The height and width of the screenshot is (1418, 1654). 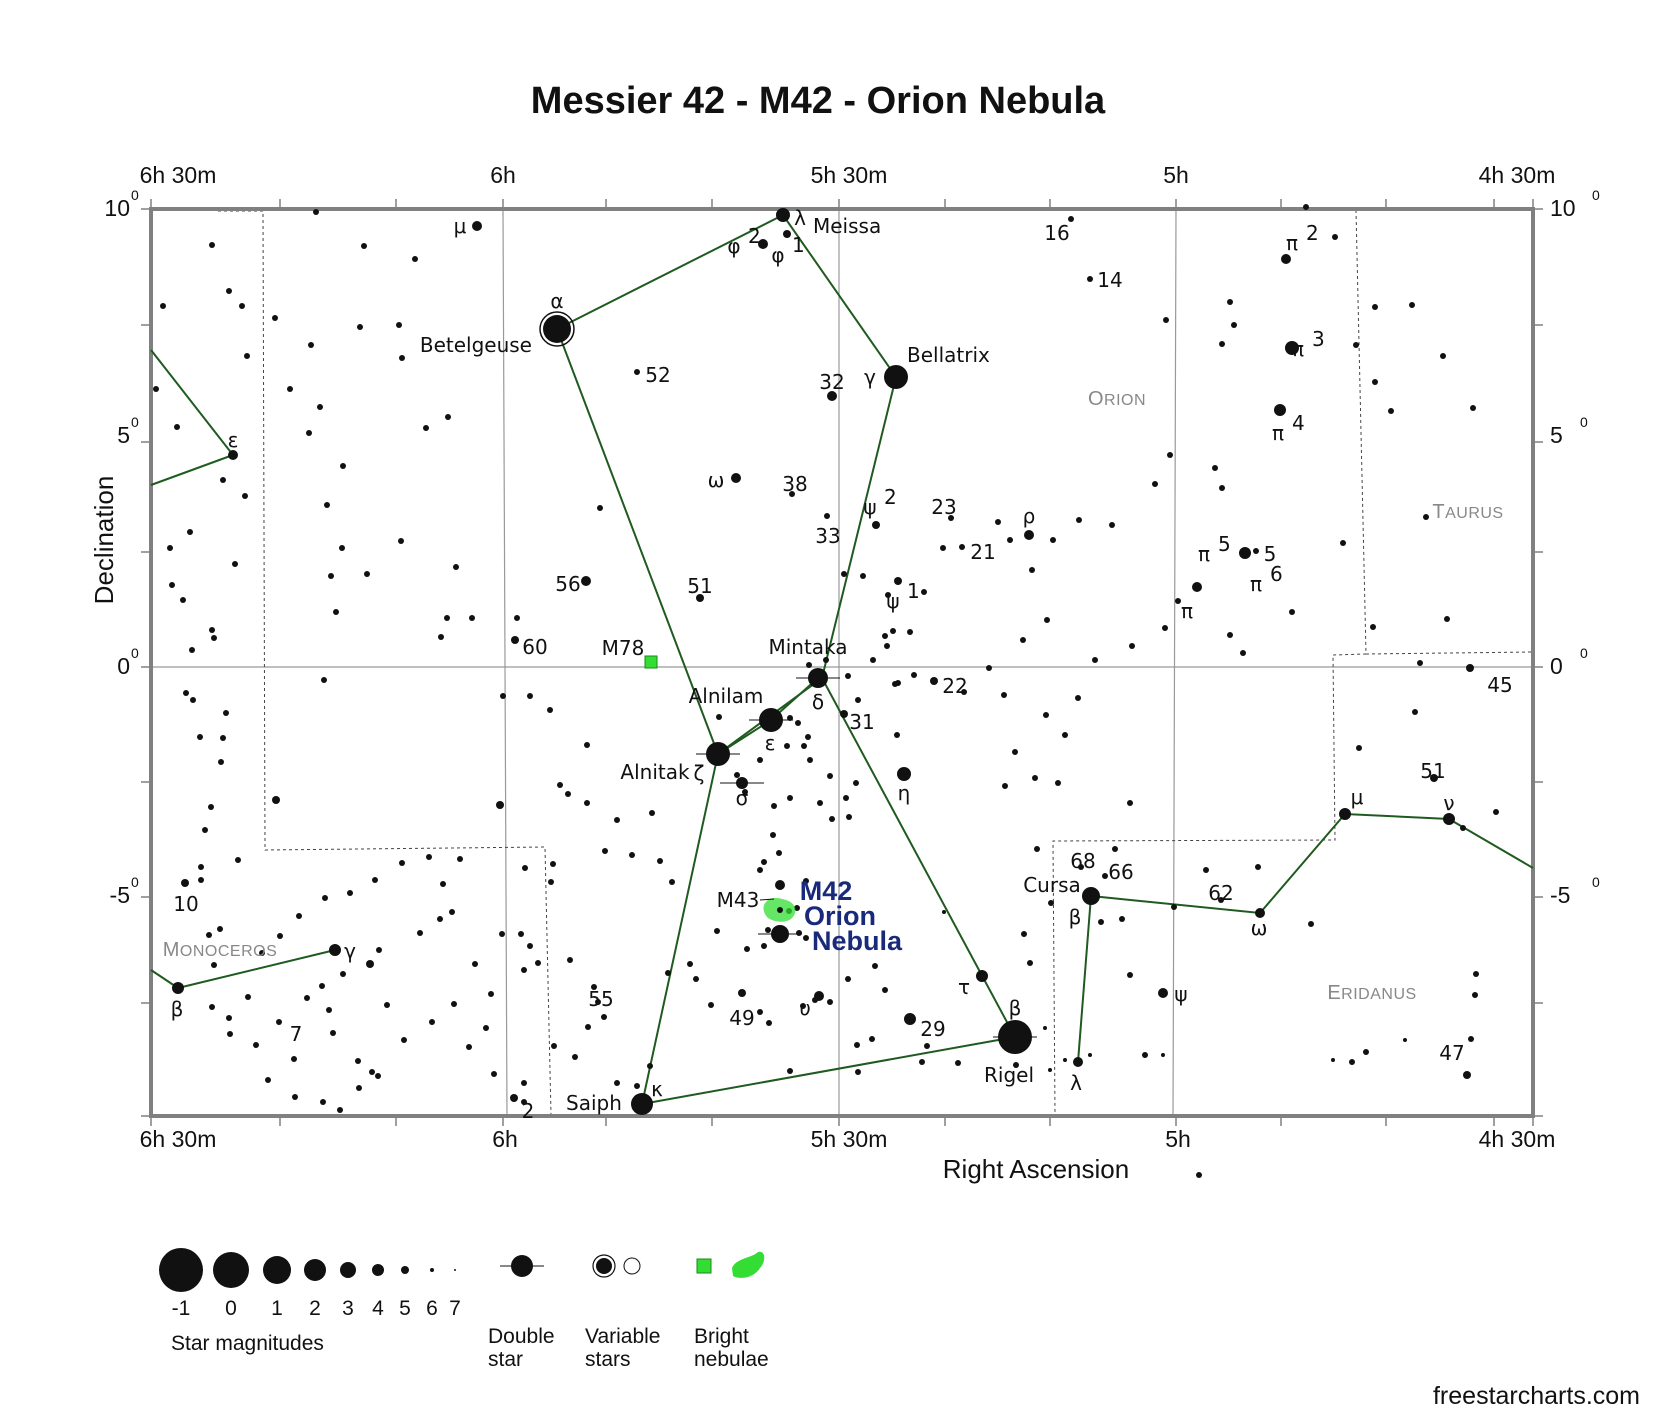 I want to click on legend-variable-star-icon, so click(x=604, y=1266).